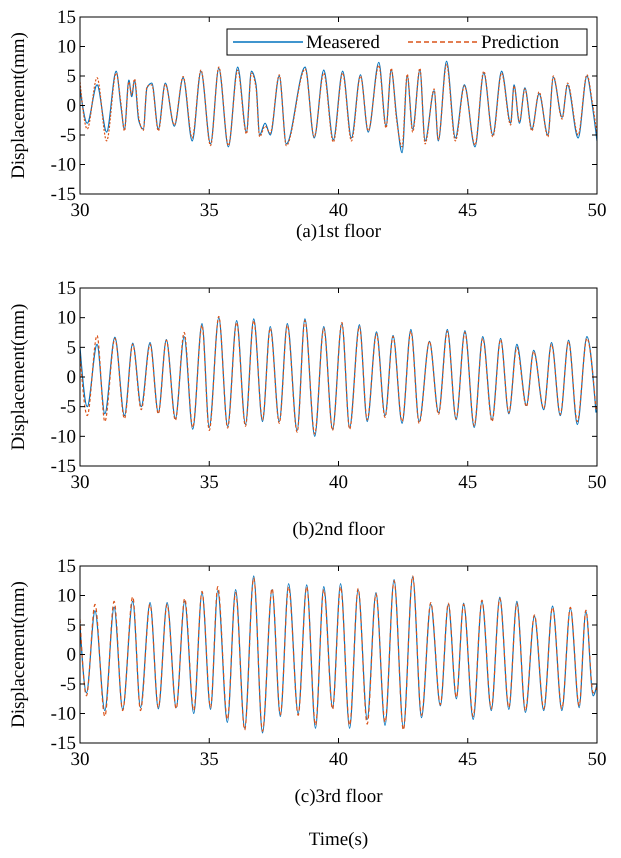 This screenshot has width=621, height=858. Describe the element at coordinates (343, 42) in the screenshot. I see `legend-label: Measered` at that location.